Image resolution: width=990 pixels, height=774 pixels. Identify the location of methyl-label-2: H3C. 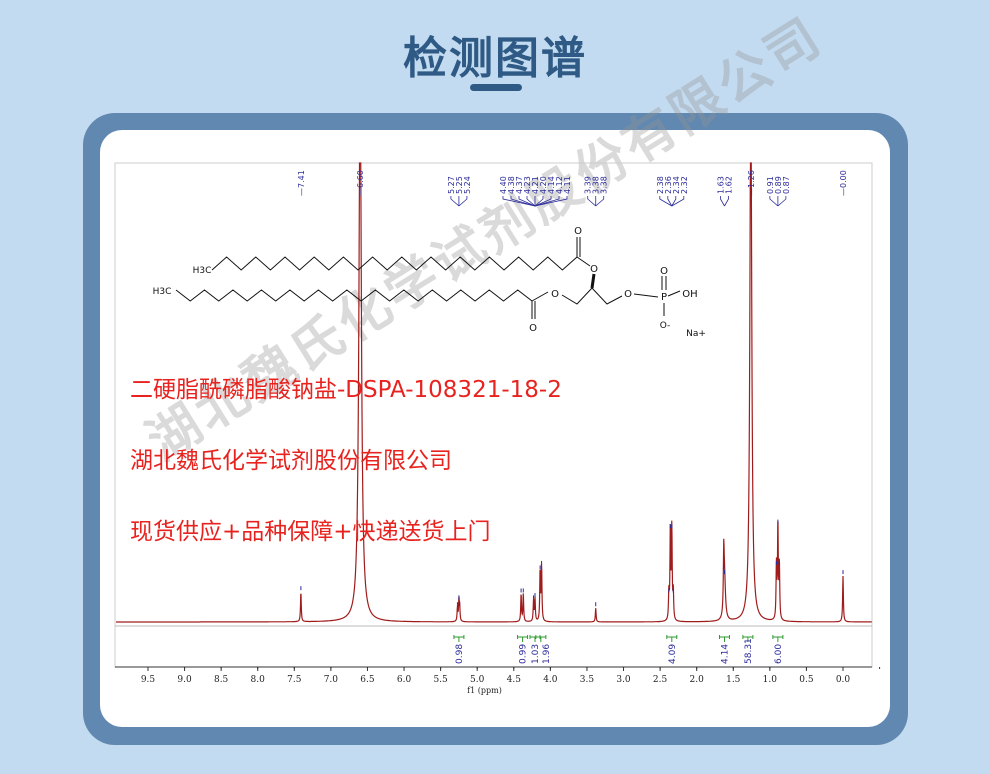
(162, 292).